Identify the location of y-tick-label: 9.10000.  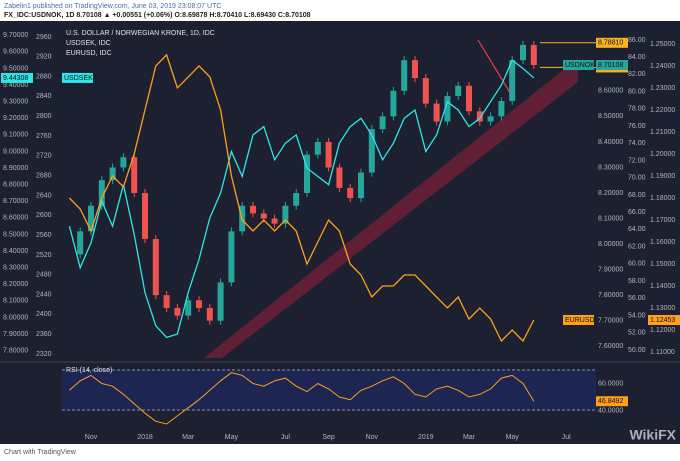
(15, 135).